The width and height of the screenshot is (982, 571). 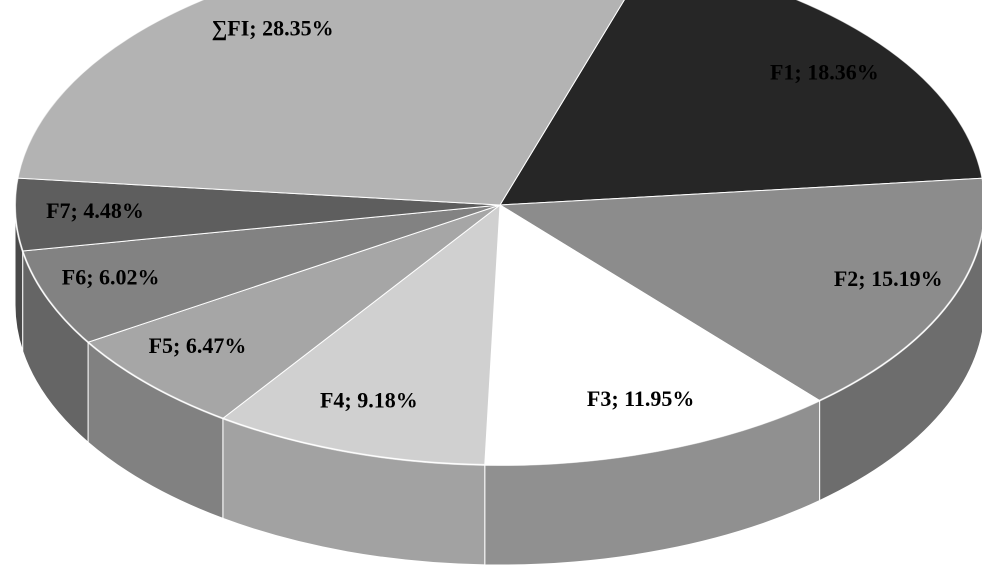 I want to click on data-label: F7; 4.48%, so click(x=95, y=210).